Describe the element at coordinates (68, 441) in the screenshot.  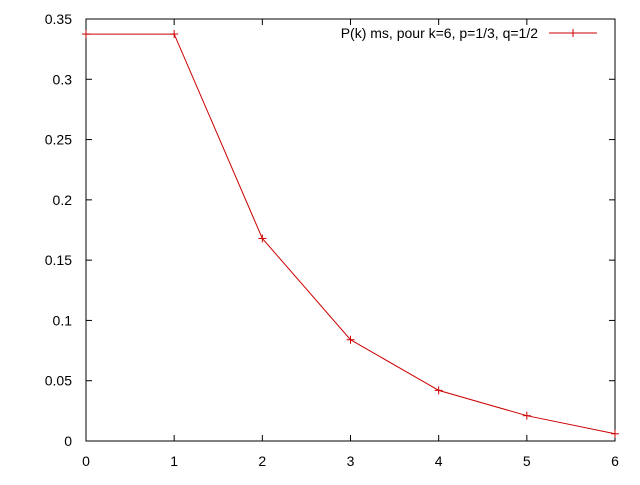
I see `y-tick-label: 0` at that location.